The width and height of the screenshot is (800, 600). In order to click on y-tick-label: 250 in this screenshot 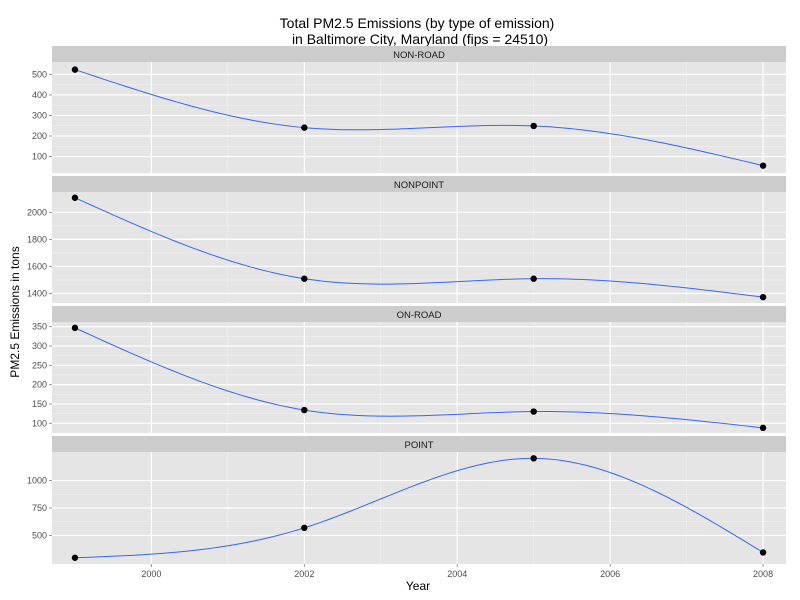, I will do `click(39, 365)`.